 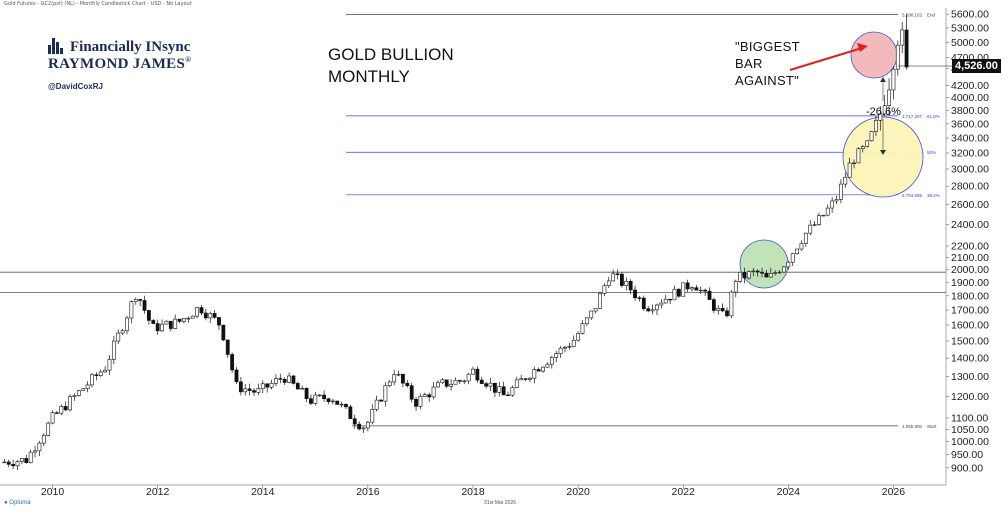 What do you see at coordinates (130, 47) in the screenshot?
I see `brand-line-1: Financially INsync` at bounding box center [130, 47].